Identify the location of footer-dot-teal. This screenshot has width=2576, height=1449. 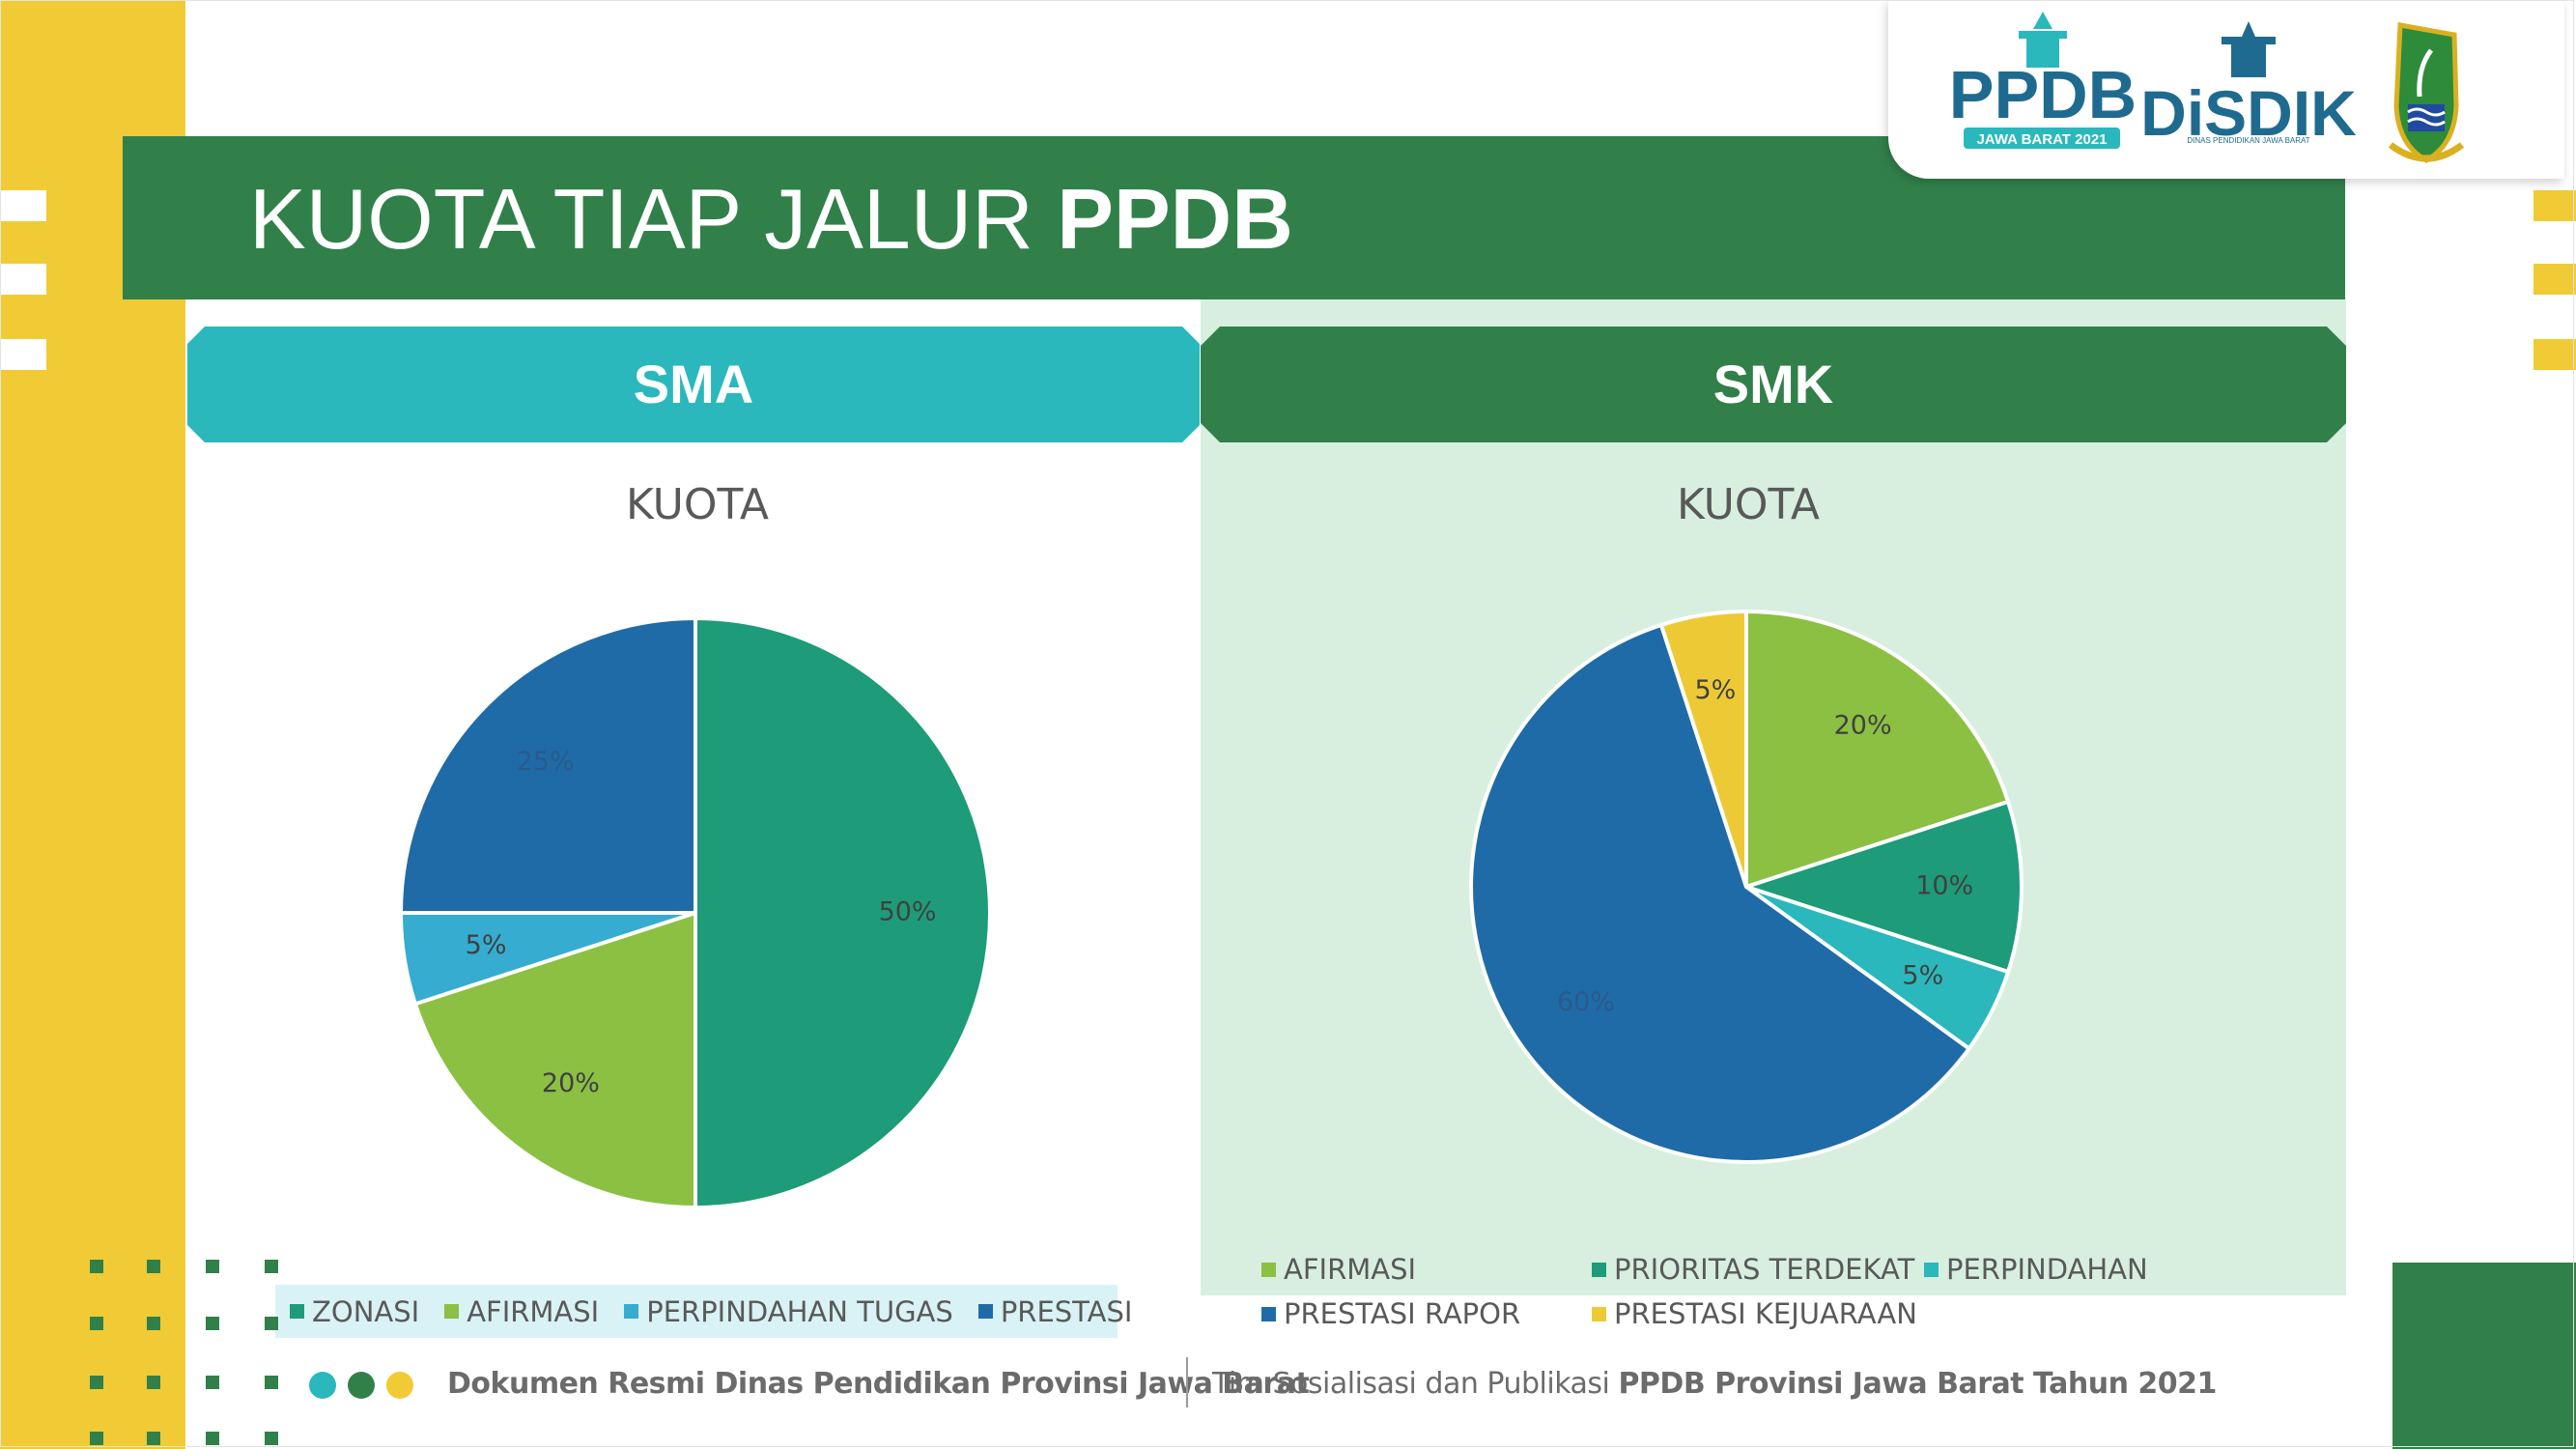
(322, 1385).